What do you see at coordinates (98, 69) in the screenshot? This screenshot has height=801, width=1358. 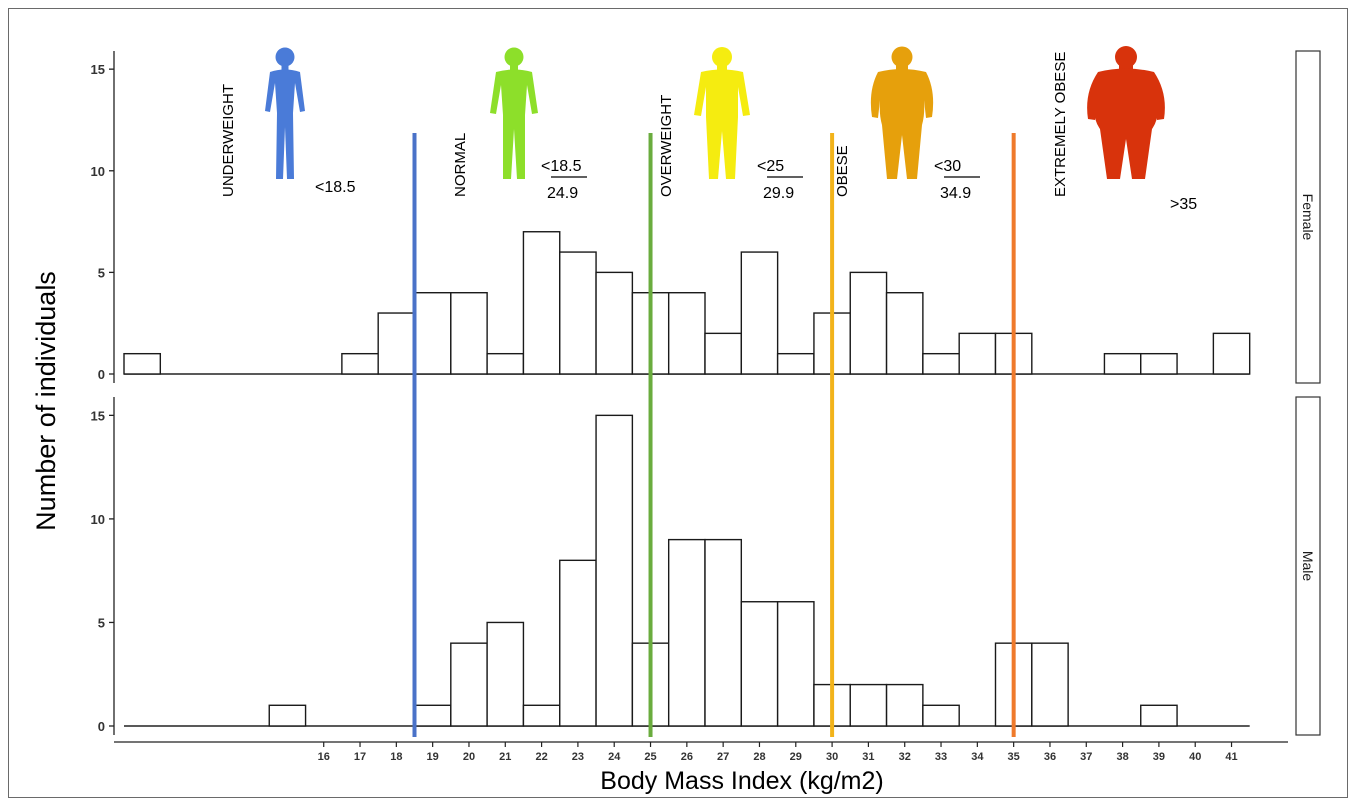 I see `female-y-tick-label: 15` at bounding box center [98, 69].